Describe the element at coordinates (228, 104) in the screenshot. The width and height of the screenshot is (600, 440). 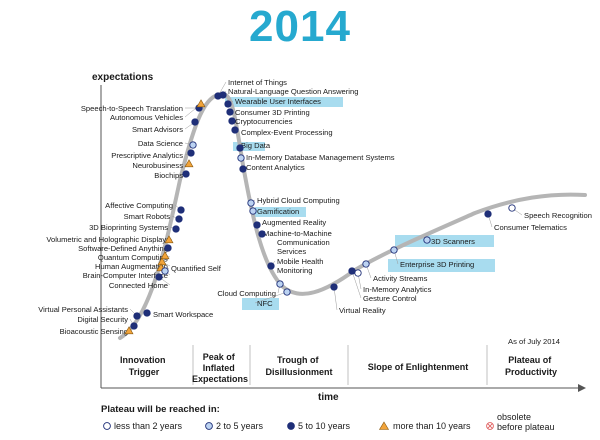
I see `marker-wearable-user-interfaces` at that location.